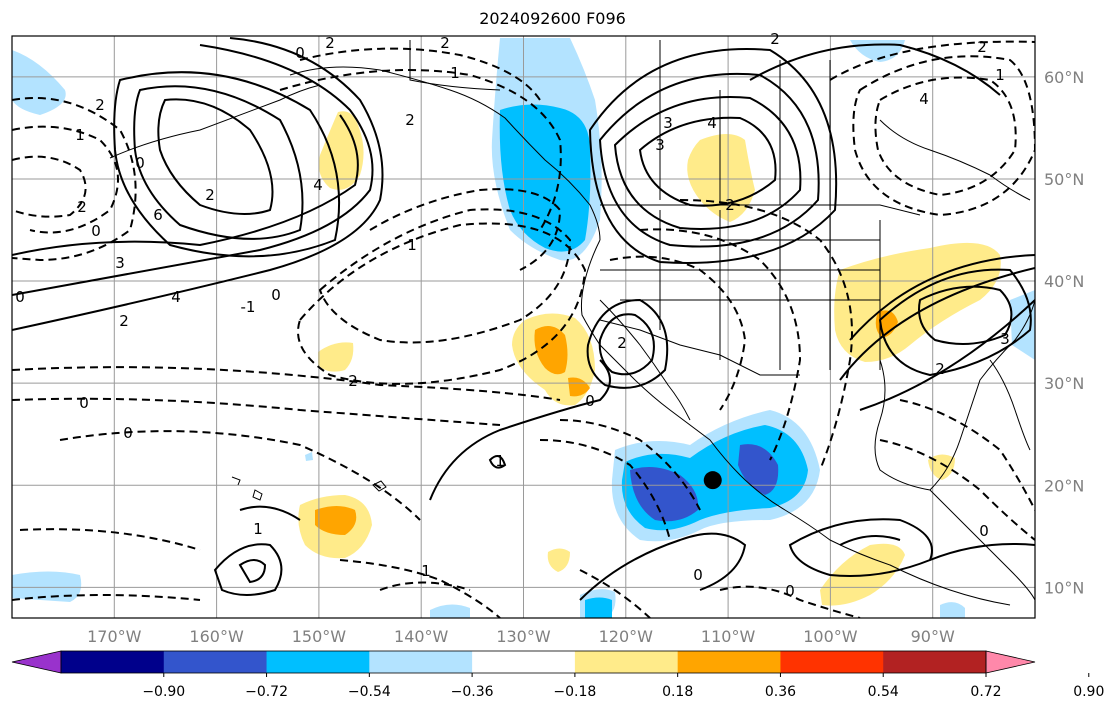  Describe the element at coordinates (626, 344) in the screenshot. I see `contour-high-baja` at that location.